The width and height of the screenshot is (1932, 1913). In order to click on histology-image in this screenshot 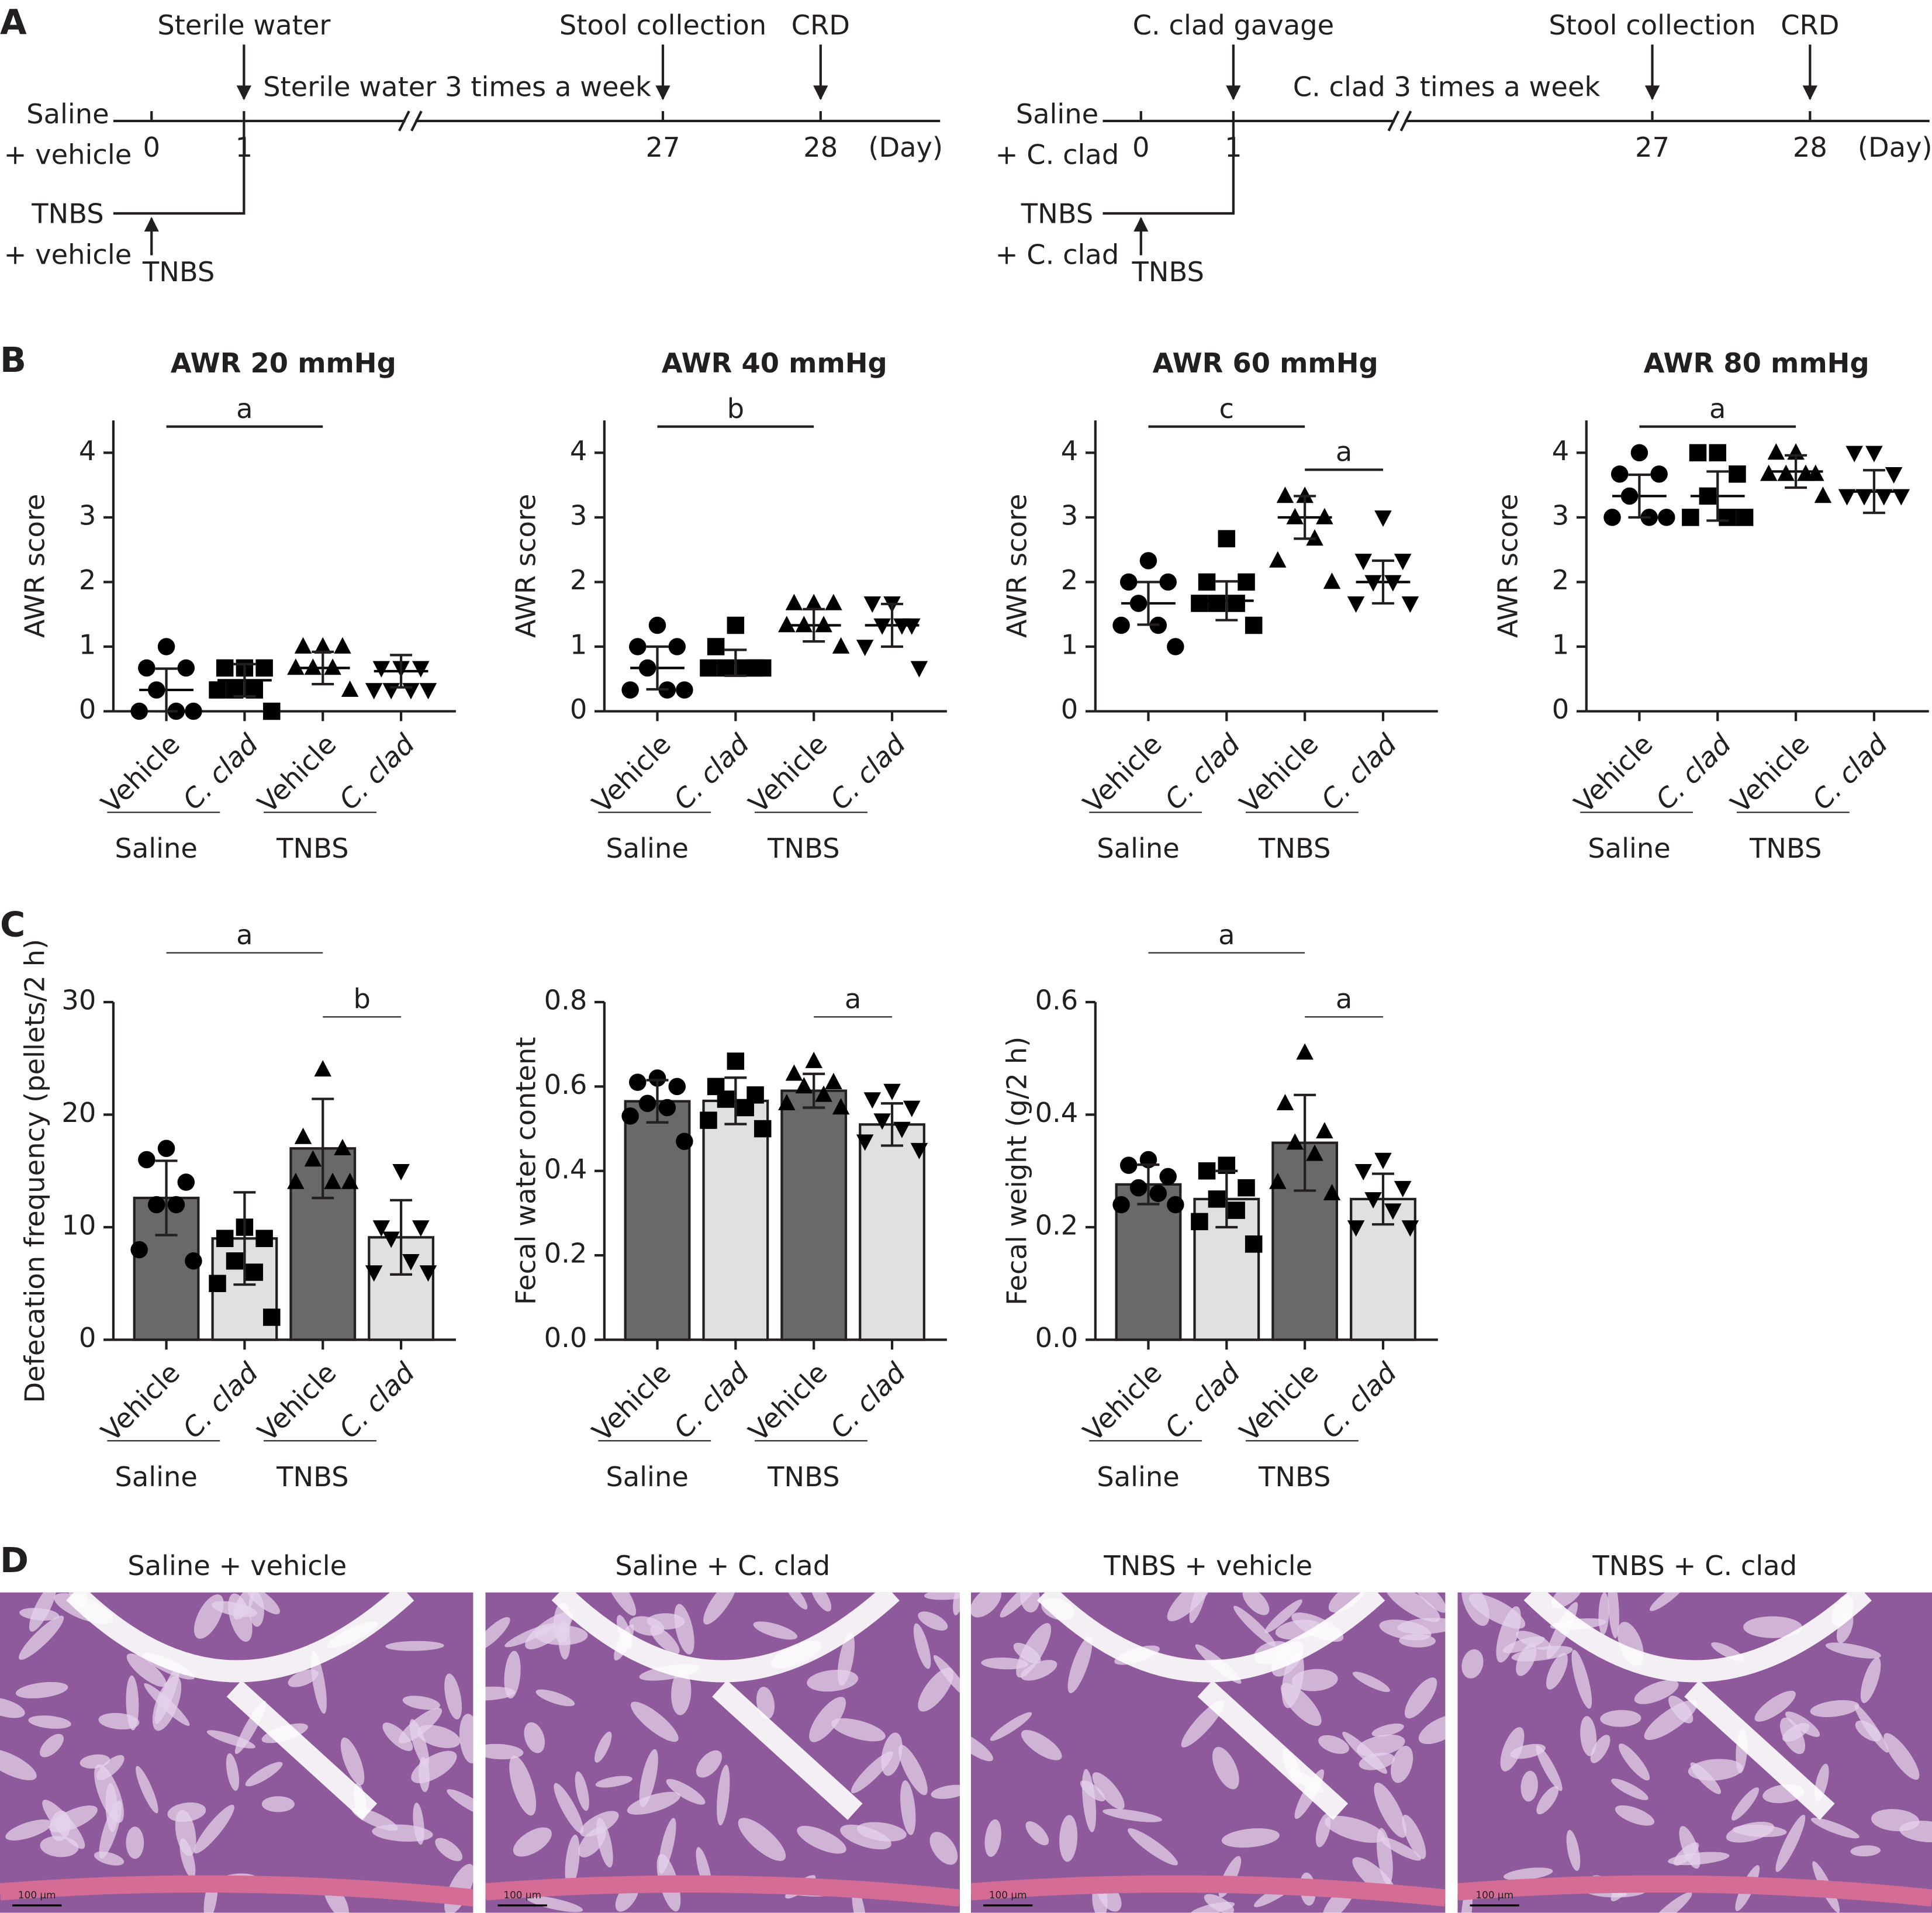, I will do `click(1695, 1752)`.